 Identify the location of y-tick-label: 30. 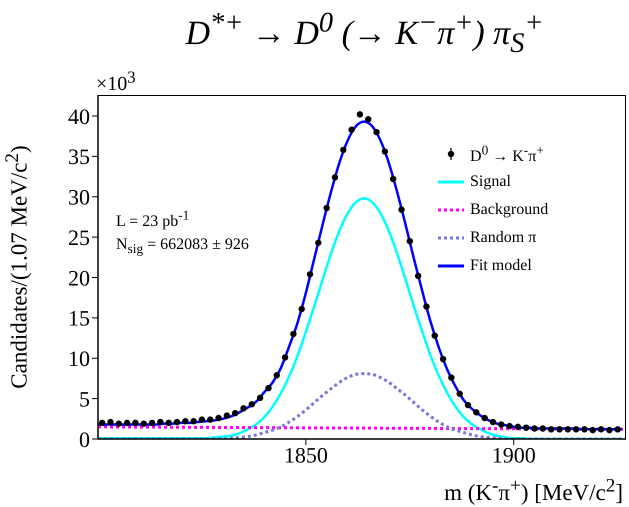
(79, 197).